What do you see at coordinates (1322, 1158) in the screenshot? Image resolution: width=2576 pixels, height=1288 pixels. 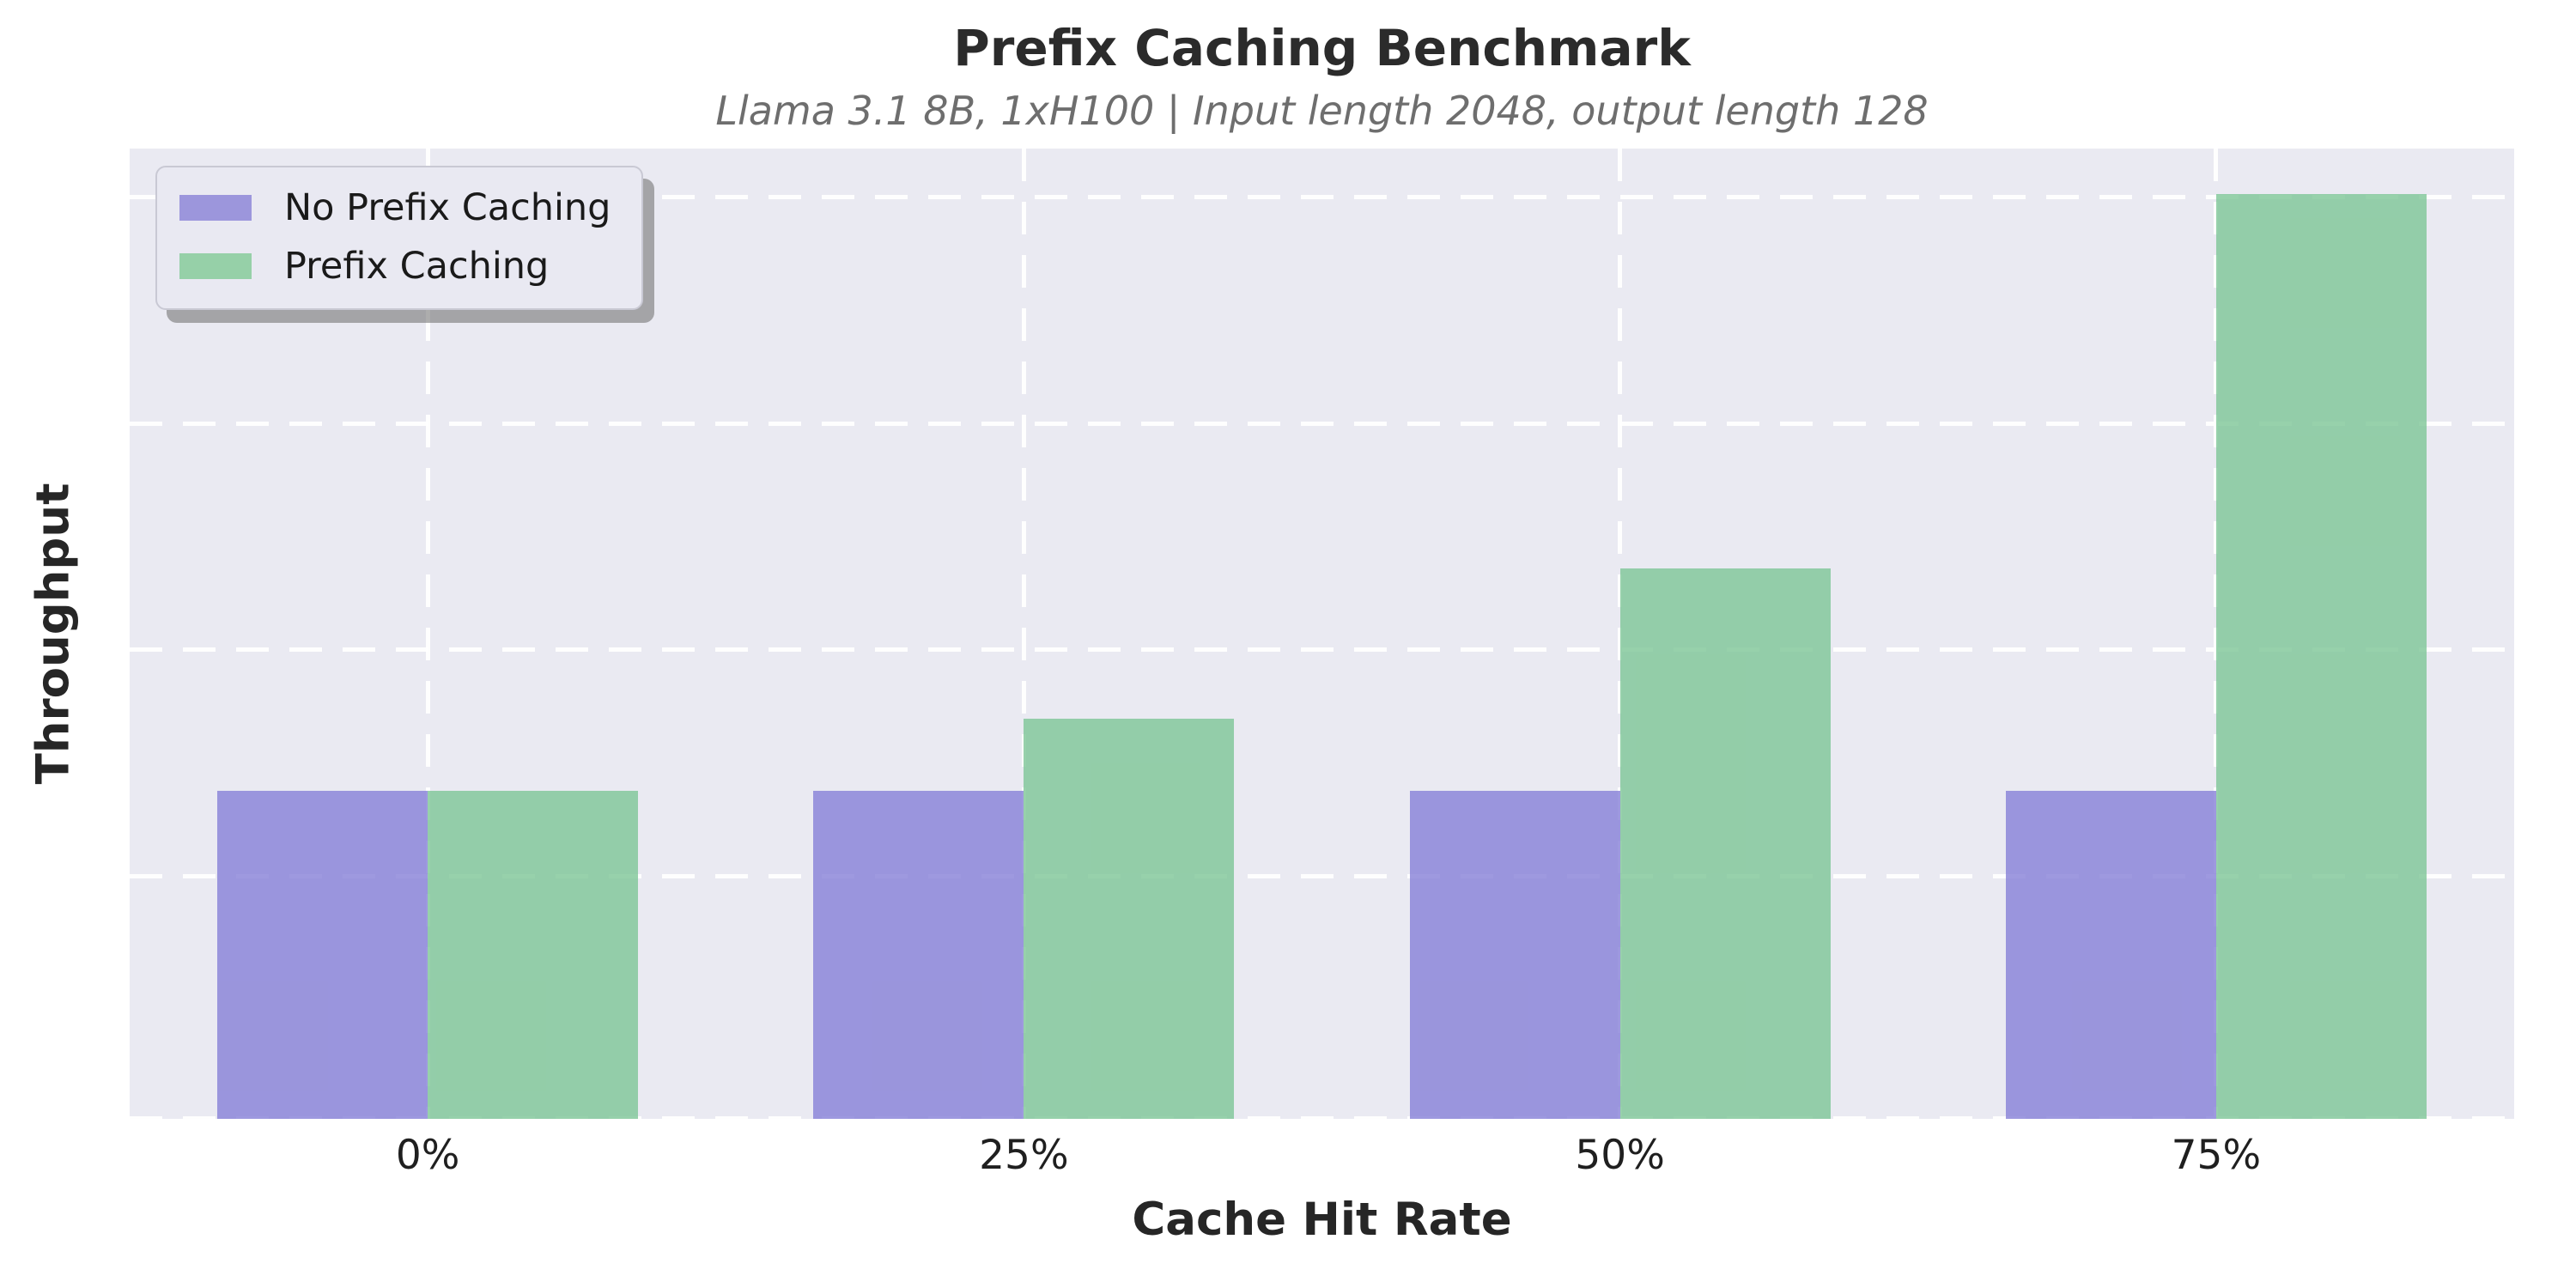 I see `x-tick-labels: 0% 25% 50% 75%` at bounding box center [1322, 1158].